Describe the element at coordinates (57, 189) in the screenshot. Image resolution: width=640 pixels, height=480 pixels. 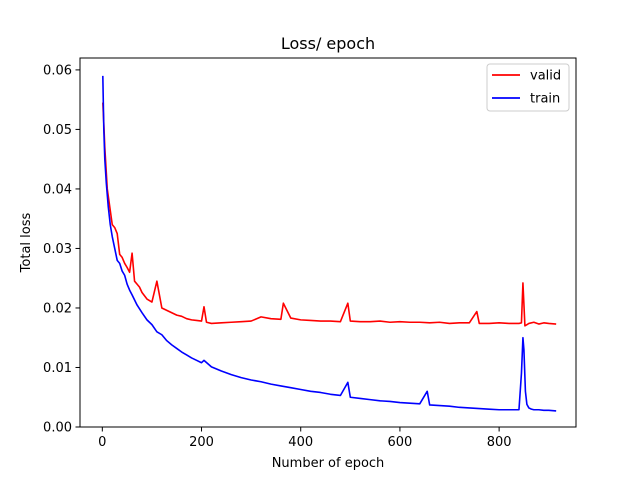
I see `y-tick-label: 0.04` at that location.